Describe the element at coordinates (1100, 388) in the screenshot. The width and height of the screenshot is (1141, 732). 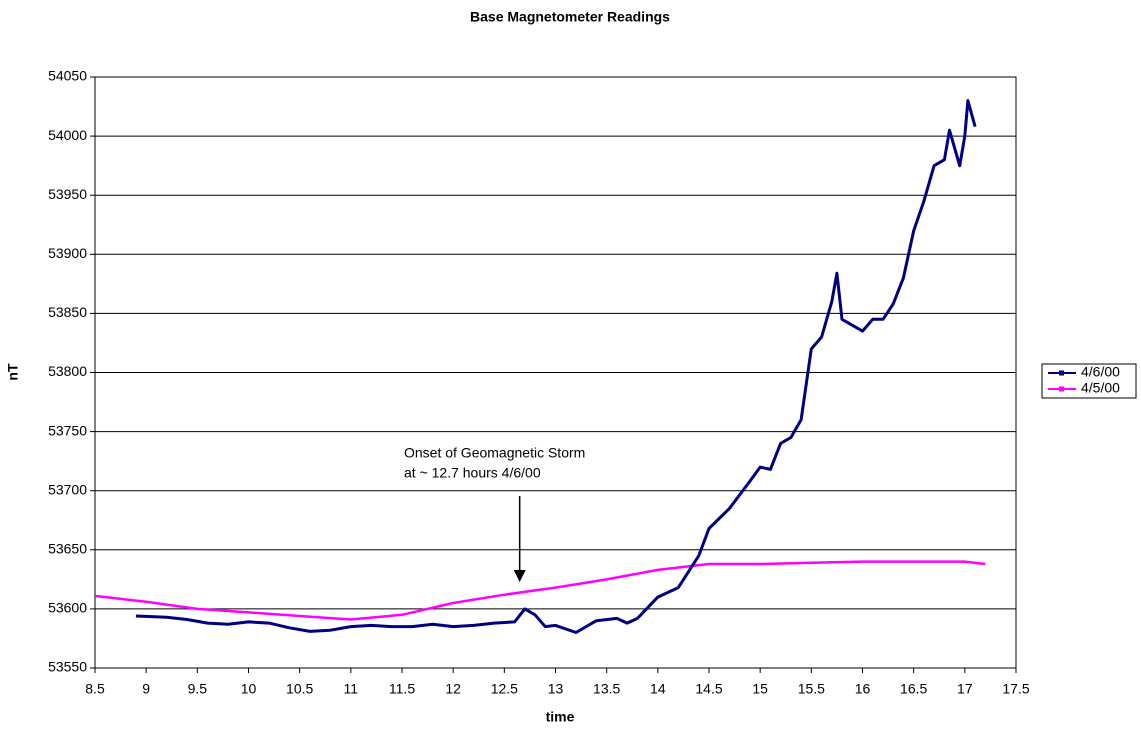
I see `legend-label: 4/5/00` at that location.